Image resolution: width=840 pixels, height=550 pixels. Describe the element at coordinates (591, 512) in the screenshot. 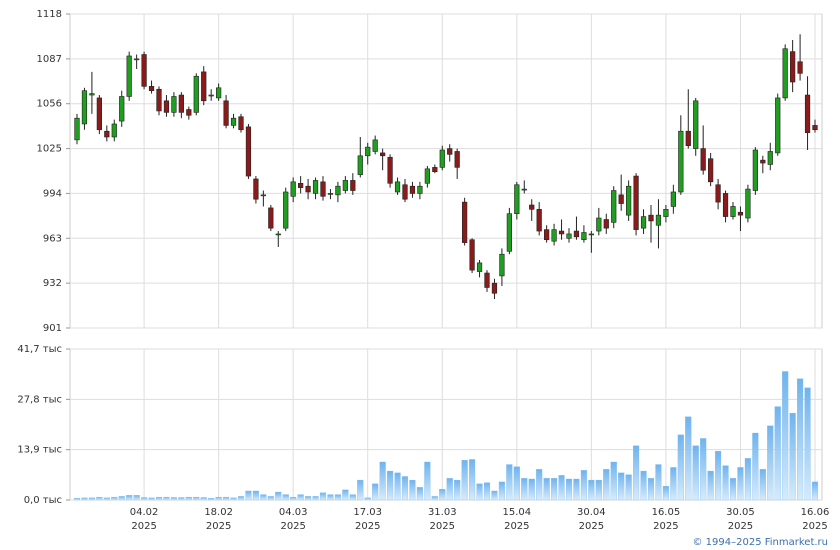

I see `x-tick-label: 30.04` at that location.